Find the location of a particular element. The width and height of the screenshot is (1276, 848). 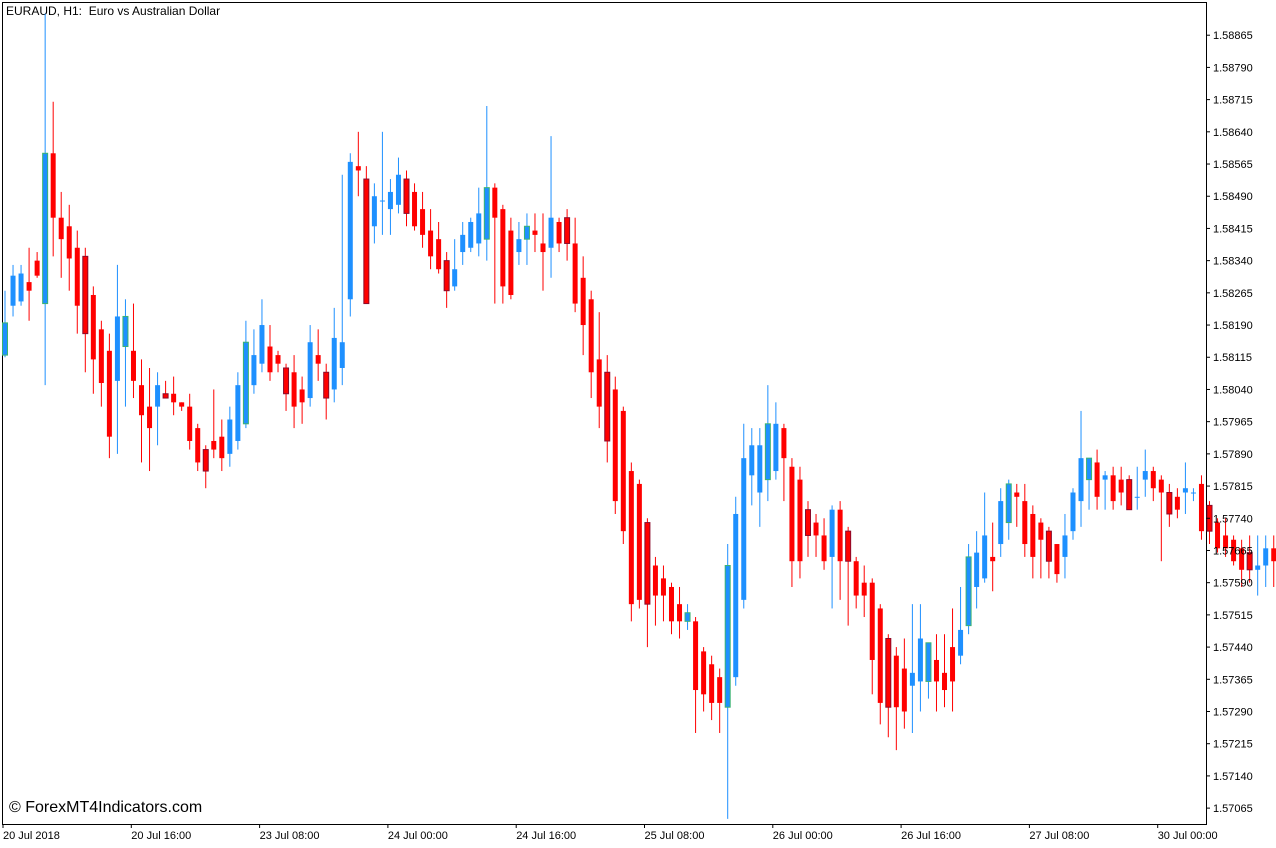

symbol-label: EURAUD, H1: is located at coordinates (44, 11).